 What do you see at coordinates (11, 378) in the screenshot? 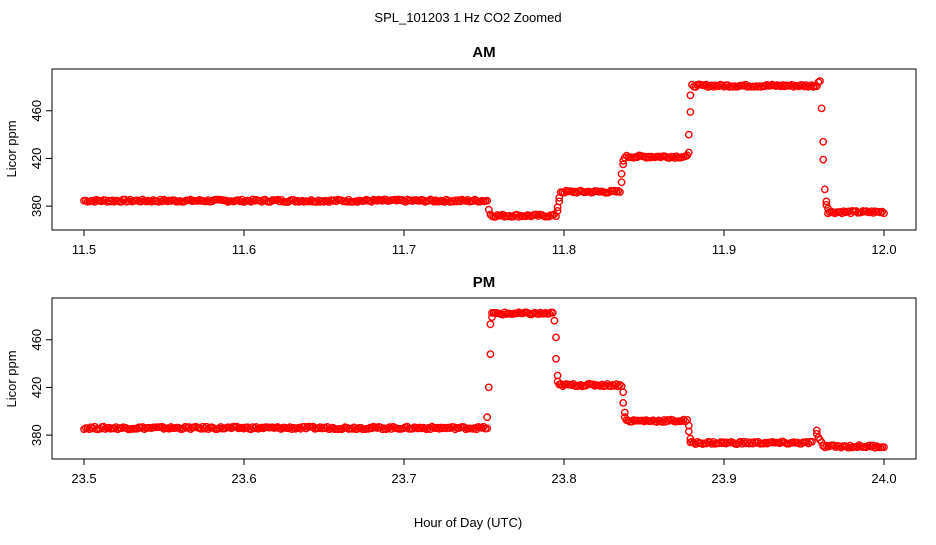
I see `y-axis-label: Licor ppm` at bounding box center [11, 378].